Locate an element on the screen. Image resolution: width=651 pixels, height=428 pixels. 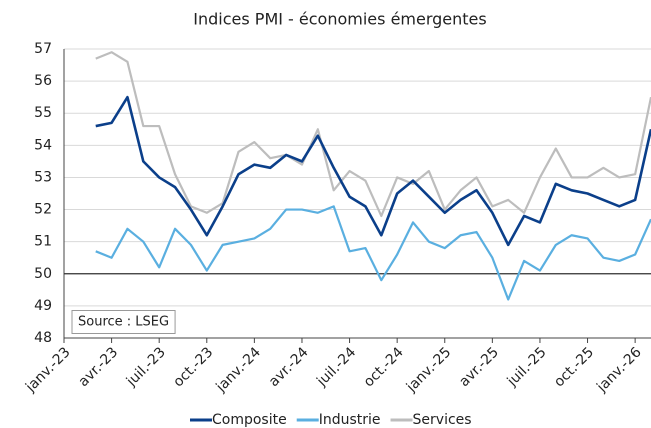
x-tick-label: juil.-25 is located at coordinates (527, 367).